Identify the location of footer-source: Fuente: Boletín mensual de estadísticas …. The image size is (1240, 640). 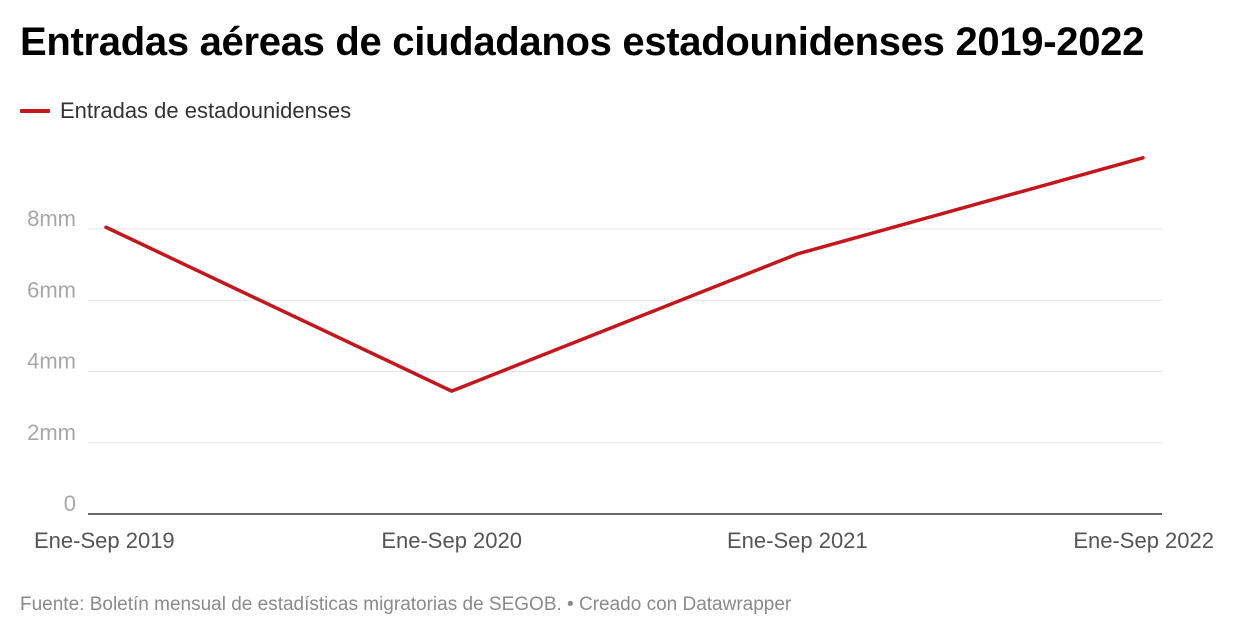
(406, 604).